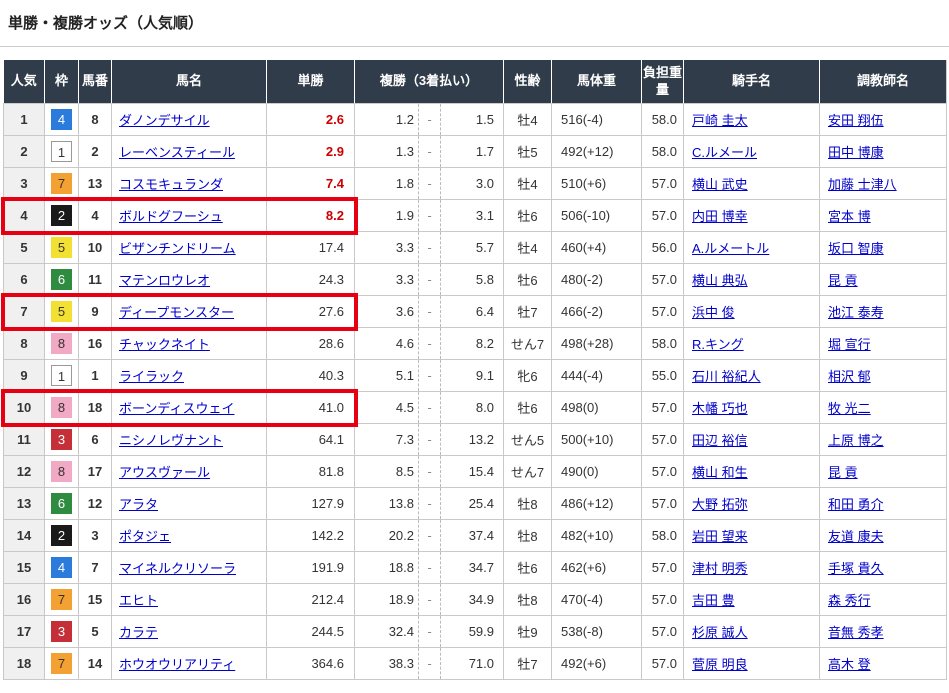  What do you see at coordinates (856, 312) in the screenshot?
I see `trainer-link: 池江 泰寿` at bounding box center [856, 312].